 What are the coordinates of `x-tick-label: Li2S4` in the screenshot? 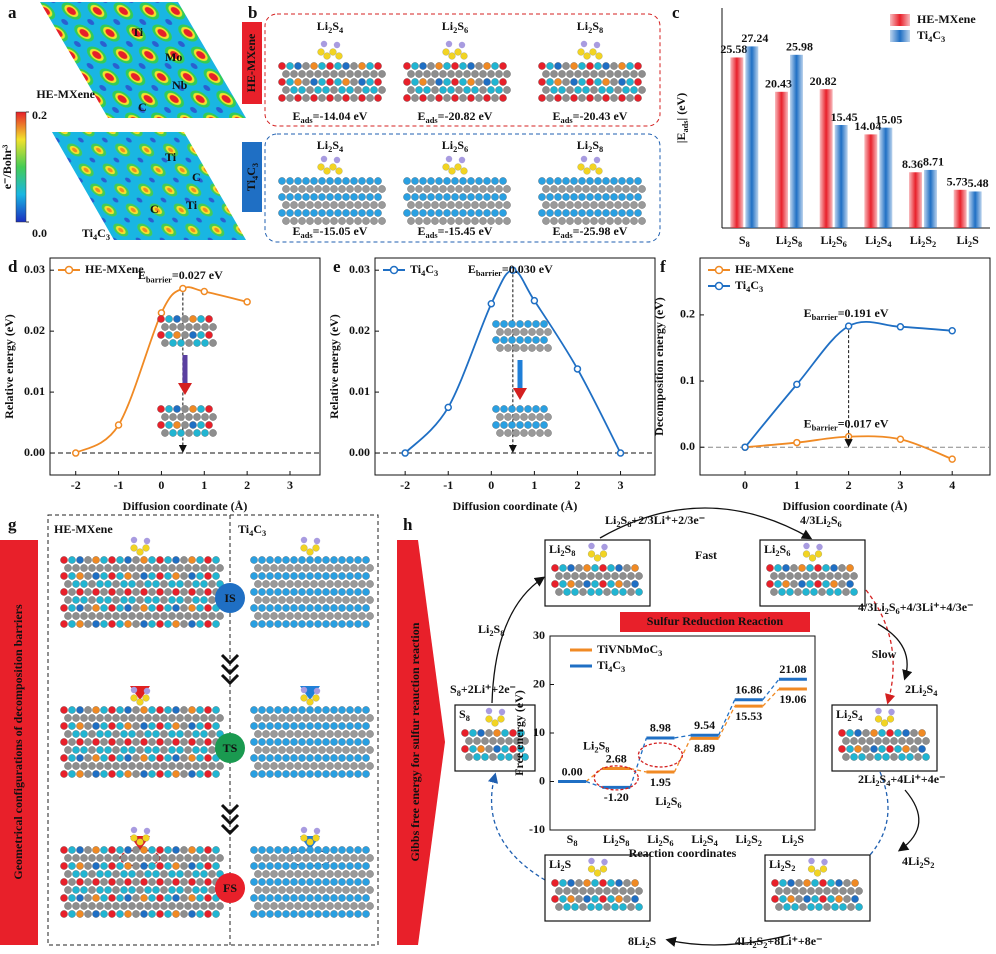 It's located at (878, 241).